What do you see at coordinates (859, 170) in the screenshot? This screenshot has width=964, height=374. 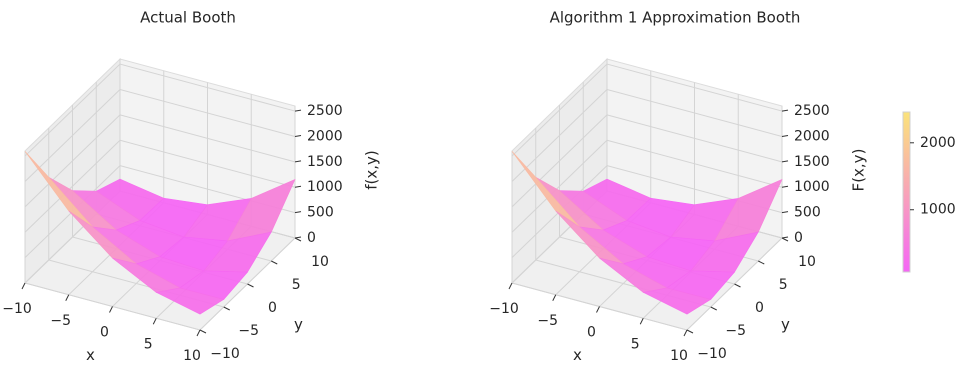 I see `z-axis-label: F(x,y)` at bounding box center [859, 170].